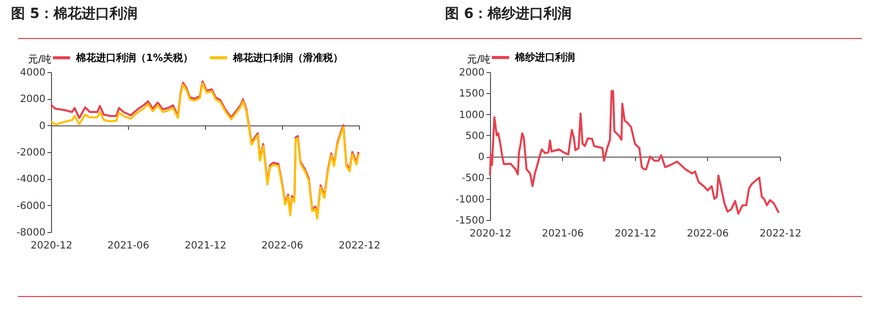 This screenshot has width=876, height=335. Describe the element at coordinates (634, 152) in the screenshot. I see `line-series` at that location.